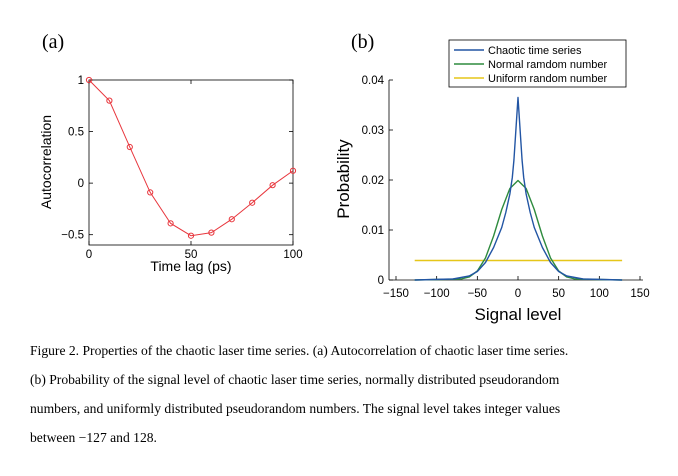 The height and width of the screenshot is (476, 678). Describe the element at coordinates (396, 294) in the screenshot. I see `panel-b-x-tick-label: −150` at that location.